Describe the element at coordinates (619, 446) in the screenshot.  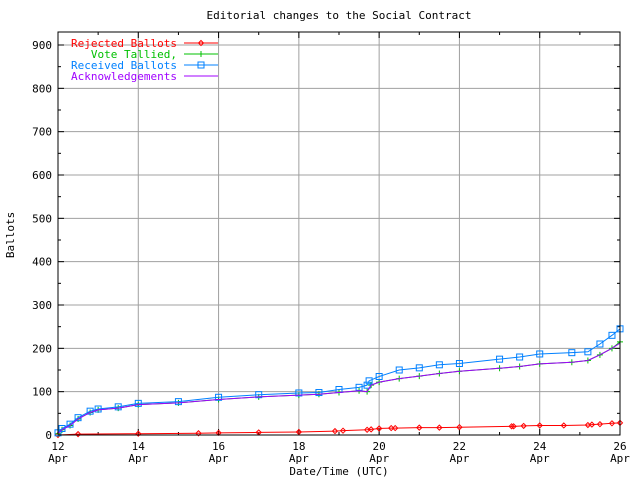
I see `x-tick-label: 26` at that location.